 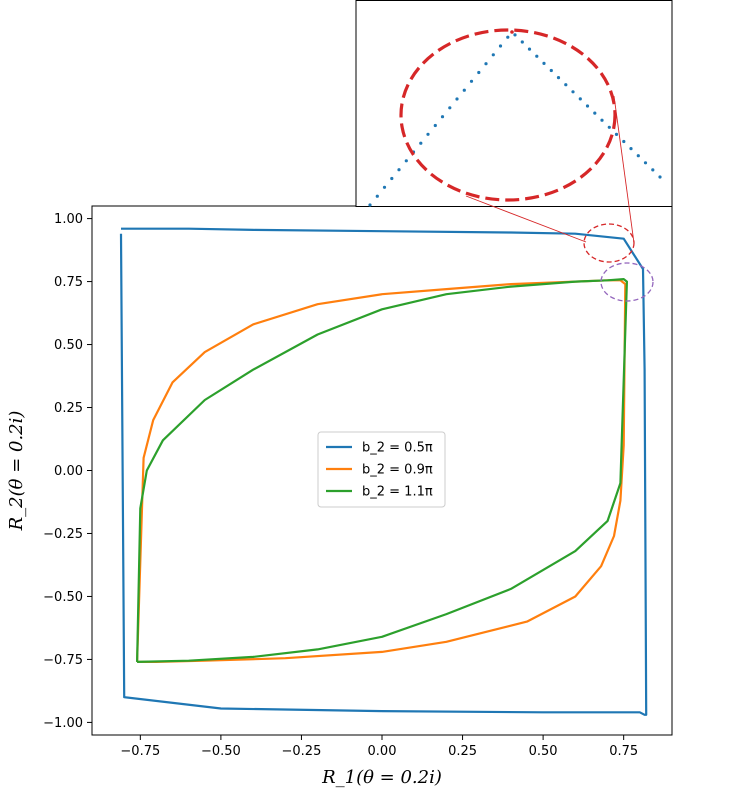 I want to click on x-tick-label: 0.50, so click(x=543, y=751).